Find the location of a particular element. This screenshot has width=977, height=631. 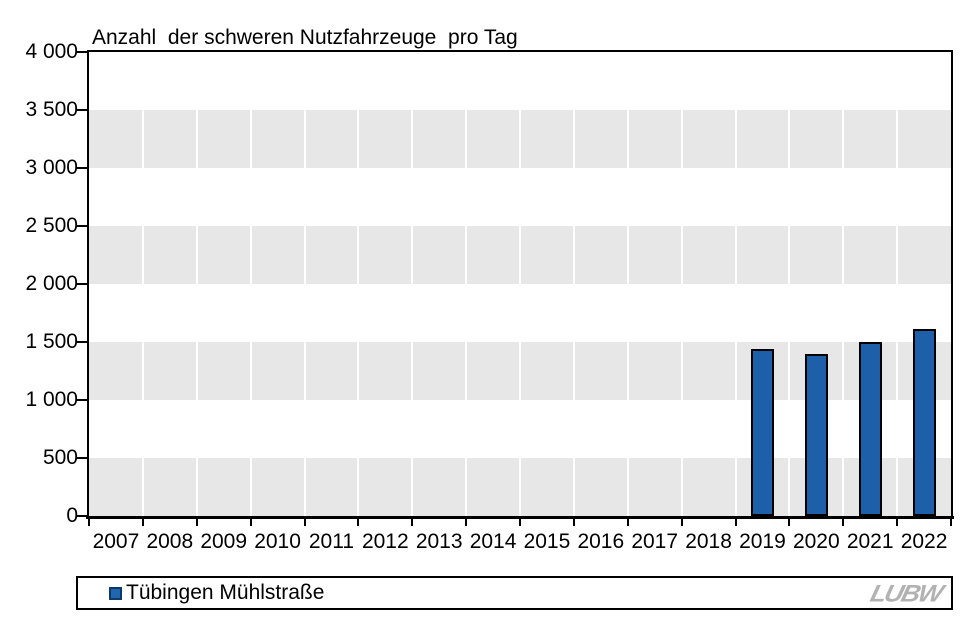

x-tick-label: 2016 is located at coordinates (601, 541).